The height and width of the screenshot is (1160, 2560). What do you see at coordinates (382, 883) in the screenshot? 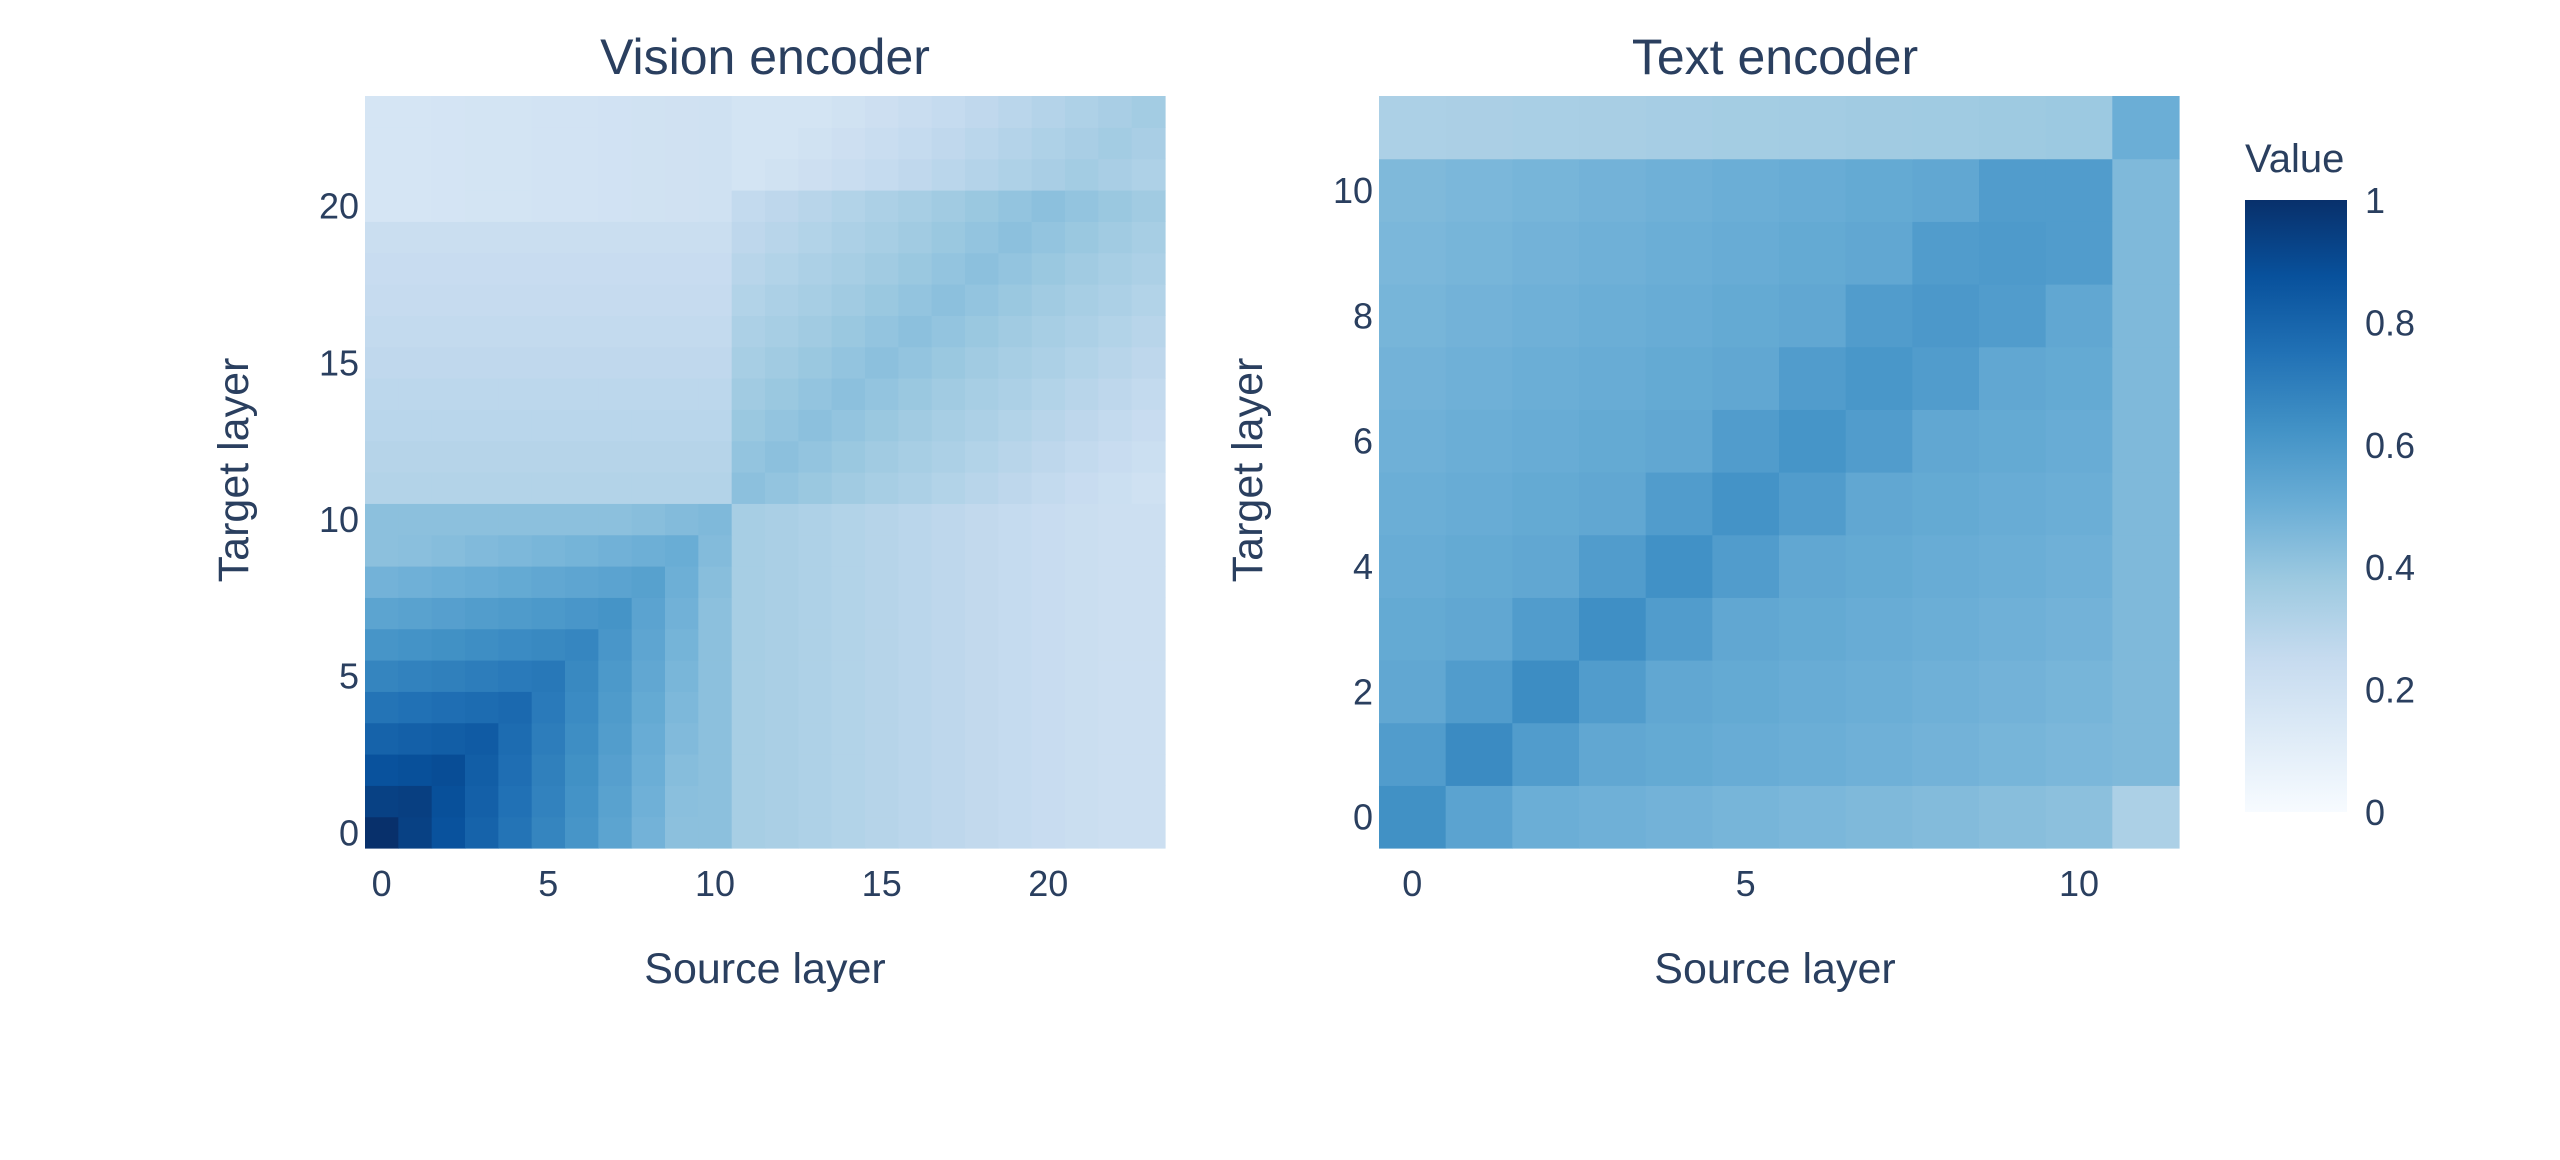
I see `vision-x-tick-label: 0` at bounding box center [382, 883].